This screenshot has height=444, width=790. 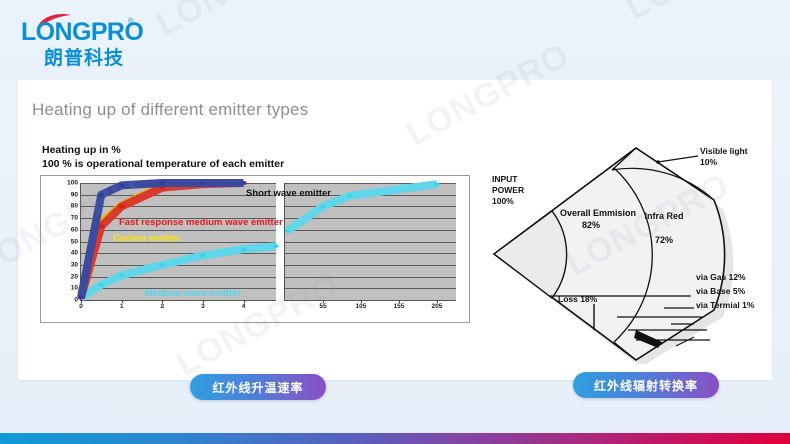 What do you see at coordinates (81, 150) in the screenshot?
I see `chart-caption-line1: Heating up in %` at bounding box center [81, 150].